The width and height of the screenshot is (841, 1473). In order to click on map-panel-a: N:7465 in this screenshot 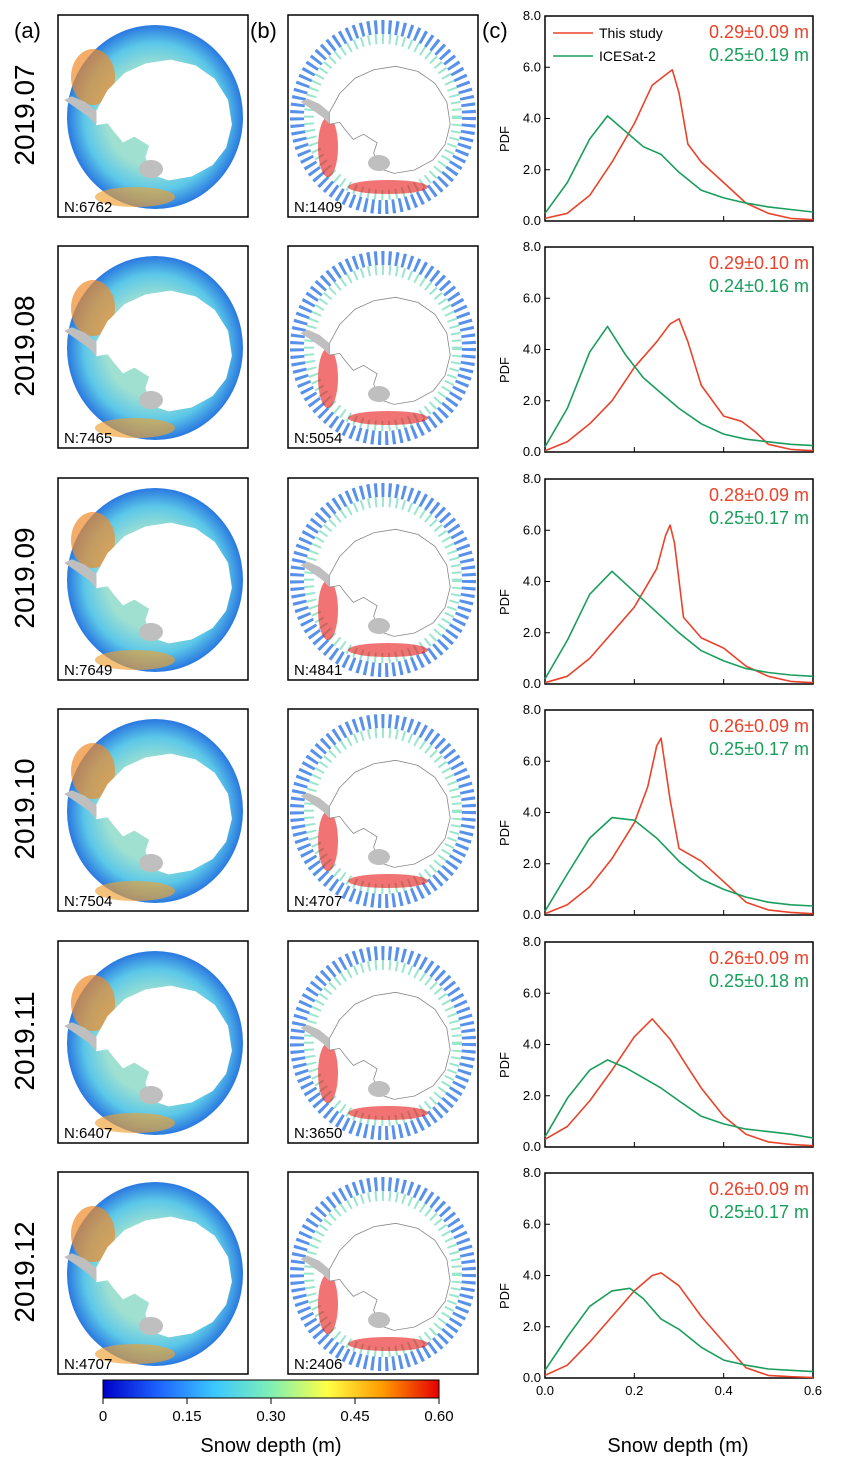, I will do `click(153, 347)`.